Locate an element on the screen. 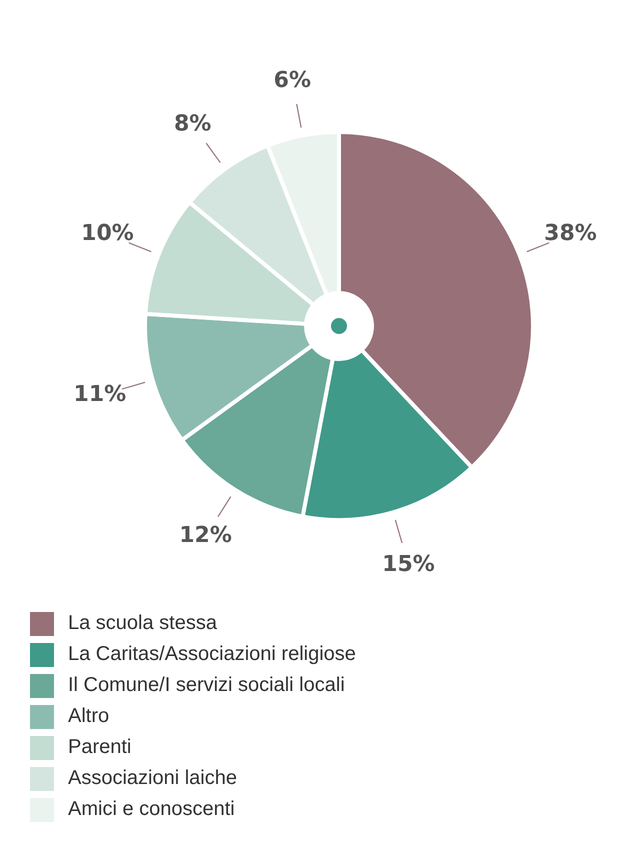 This screenshot has width=623, height=844. legend-label: Altro is located at coordinates (89, 716).